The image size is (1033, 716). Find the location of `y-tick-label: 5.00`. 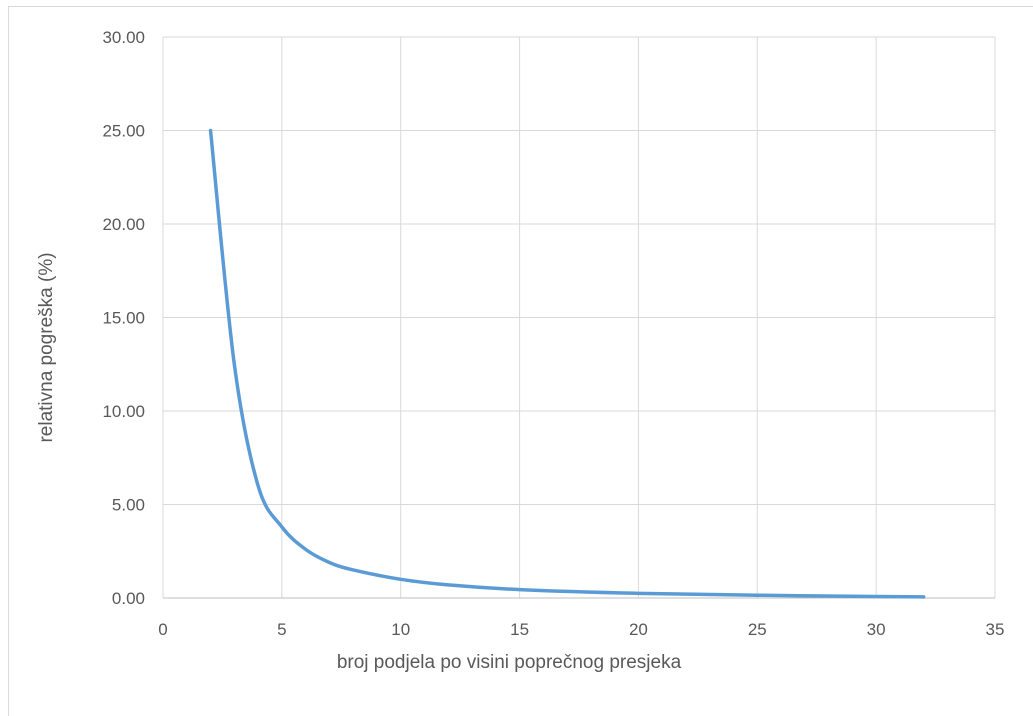

y-tick-label: 5.00 is located at coordinates (128, 505).